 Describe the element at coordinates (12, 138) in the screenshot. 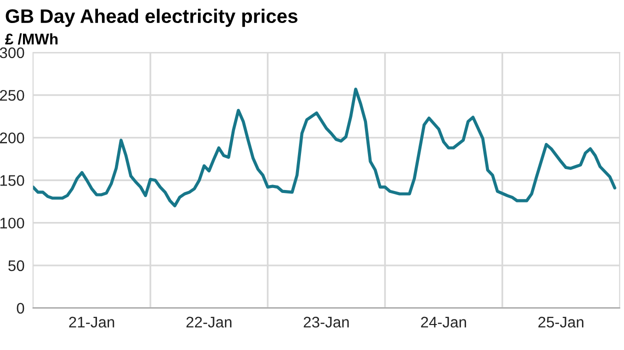

I see `y-tick-label: 200` at that location.